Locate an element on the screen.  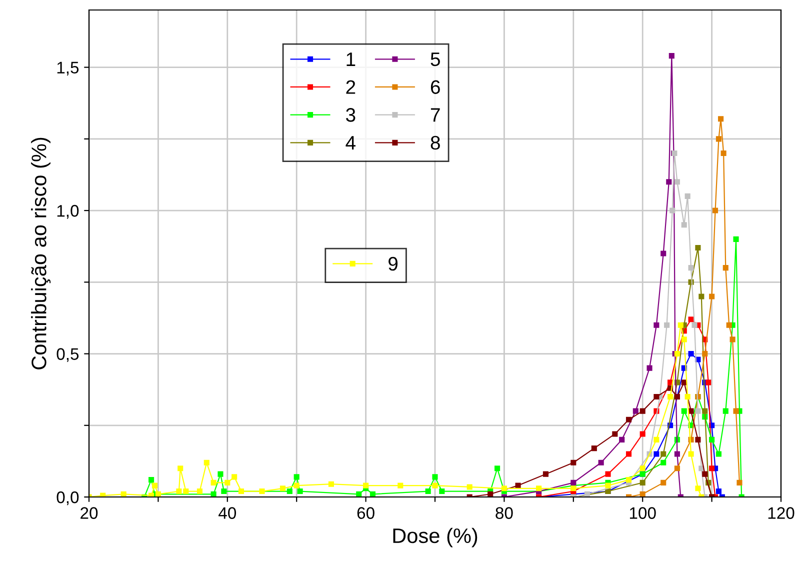
y-tick-label: 1,5 is located at coordinates (68, 69).